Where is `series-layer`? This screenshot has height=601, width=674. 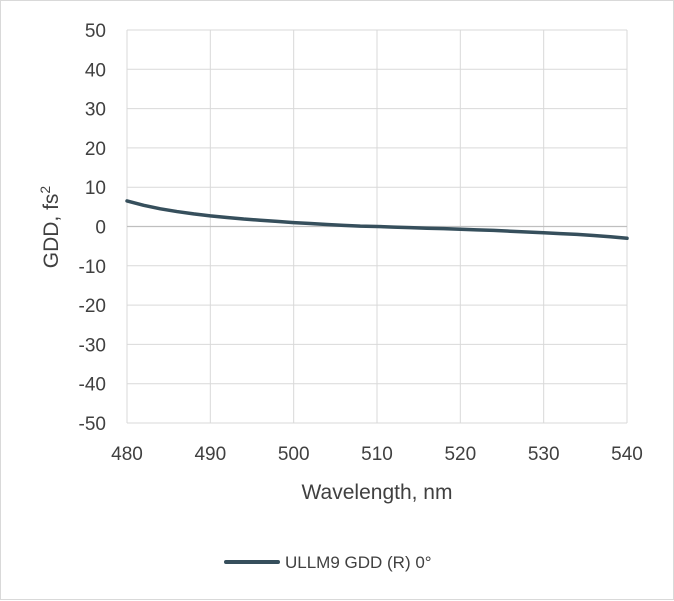 series-layer is located at coordinates (377, 220).